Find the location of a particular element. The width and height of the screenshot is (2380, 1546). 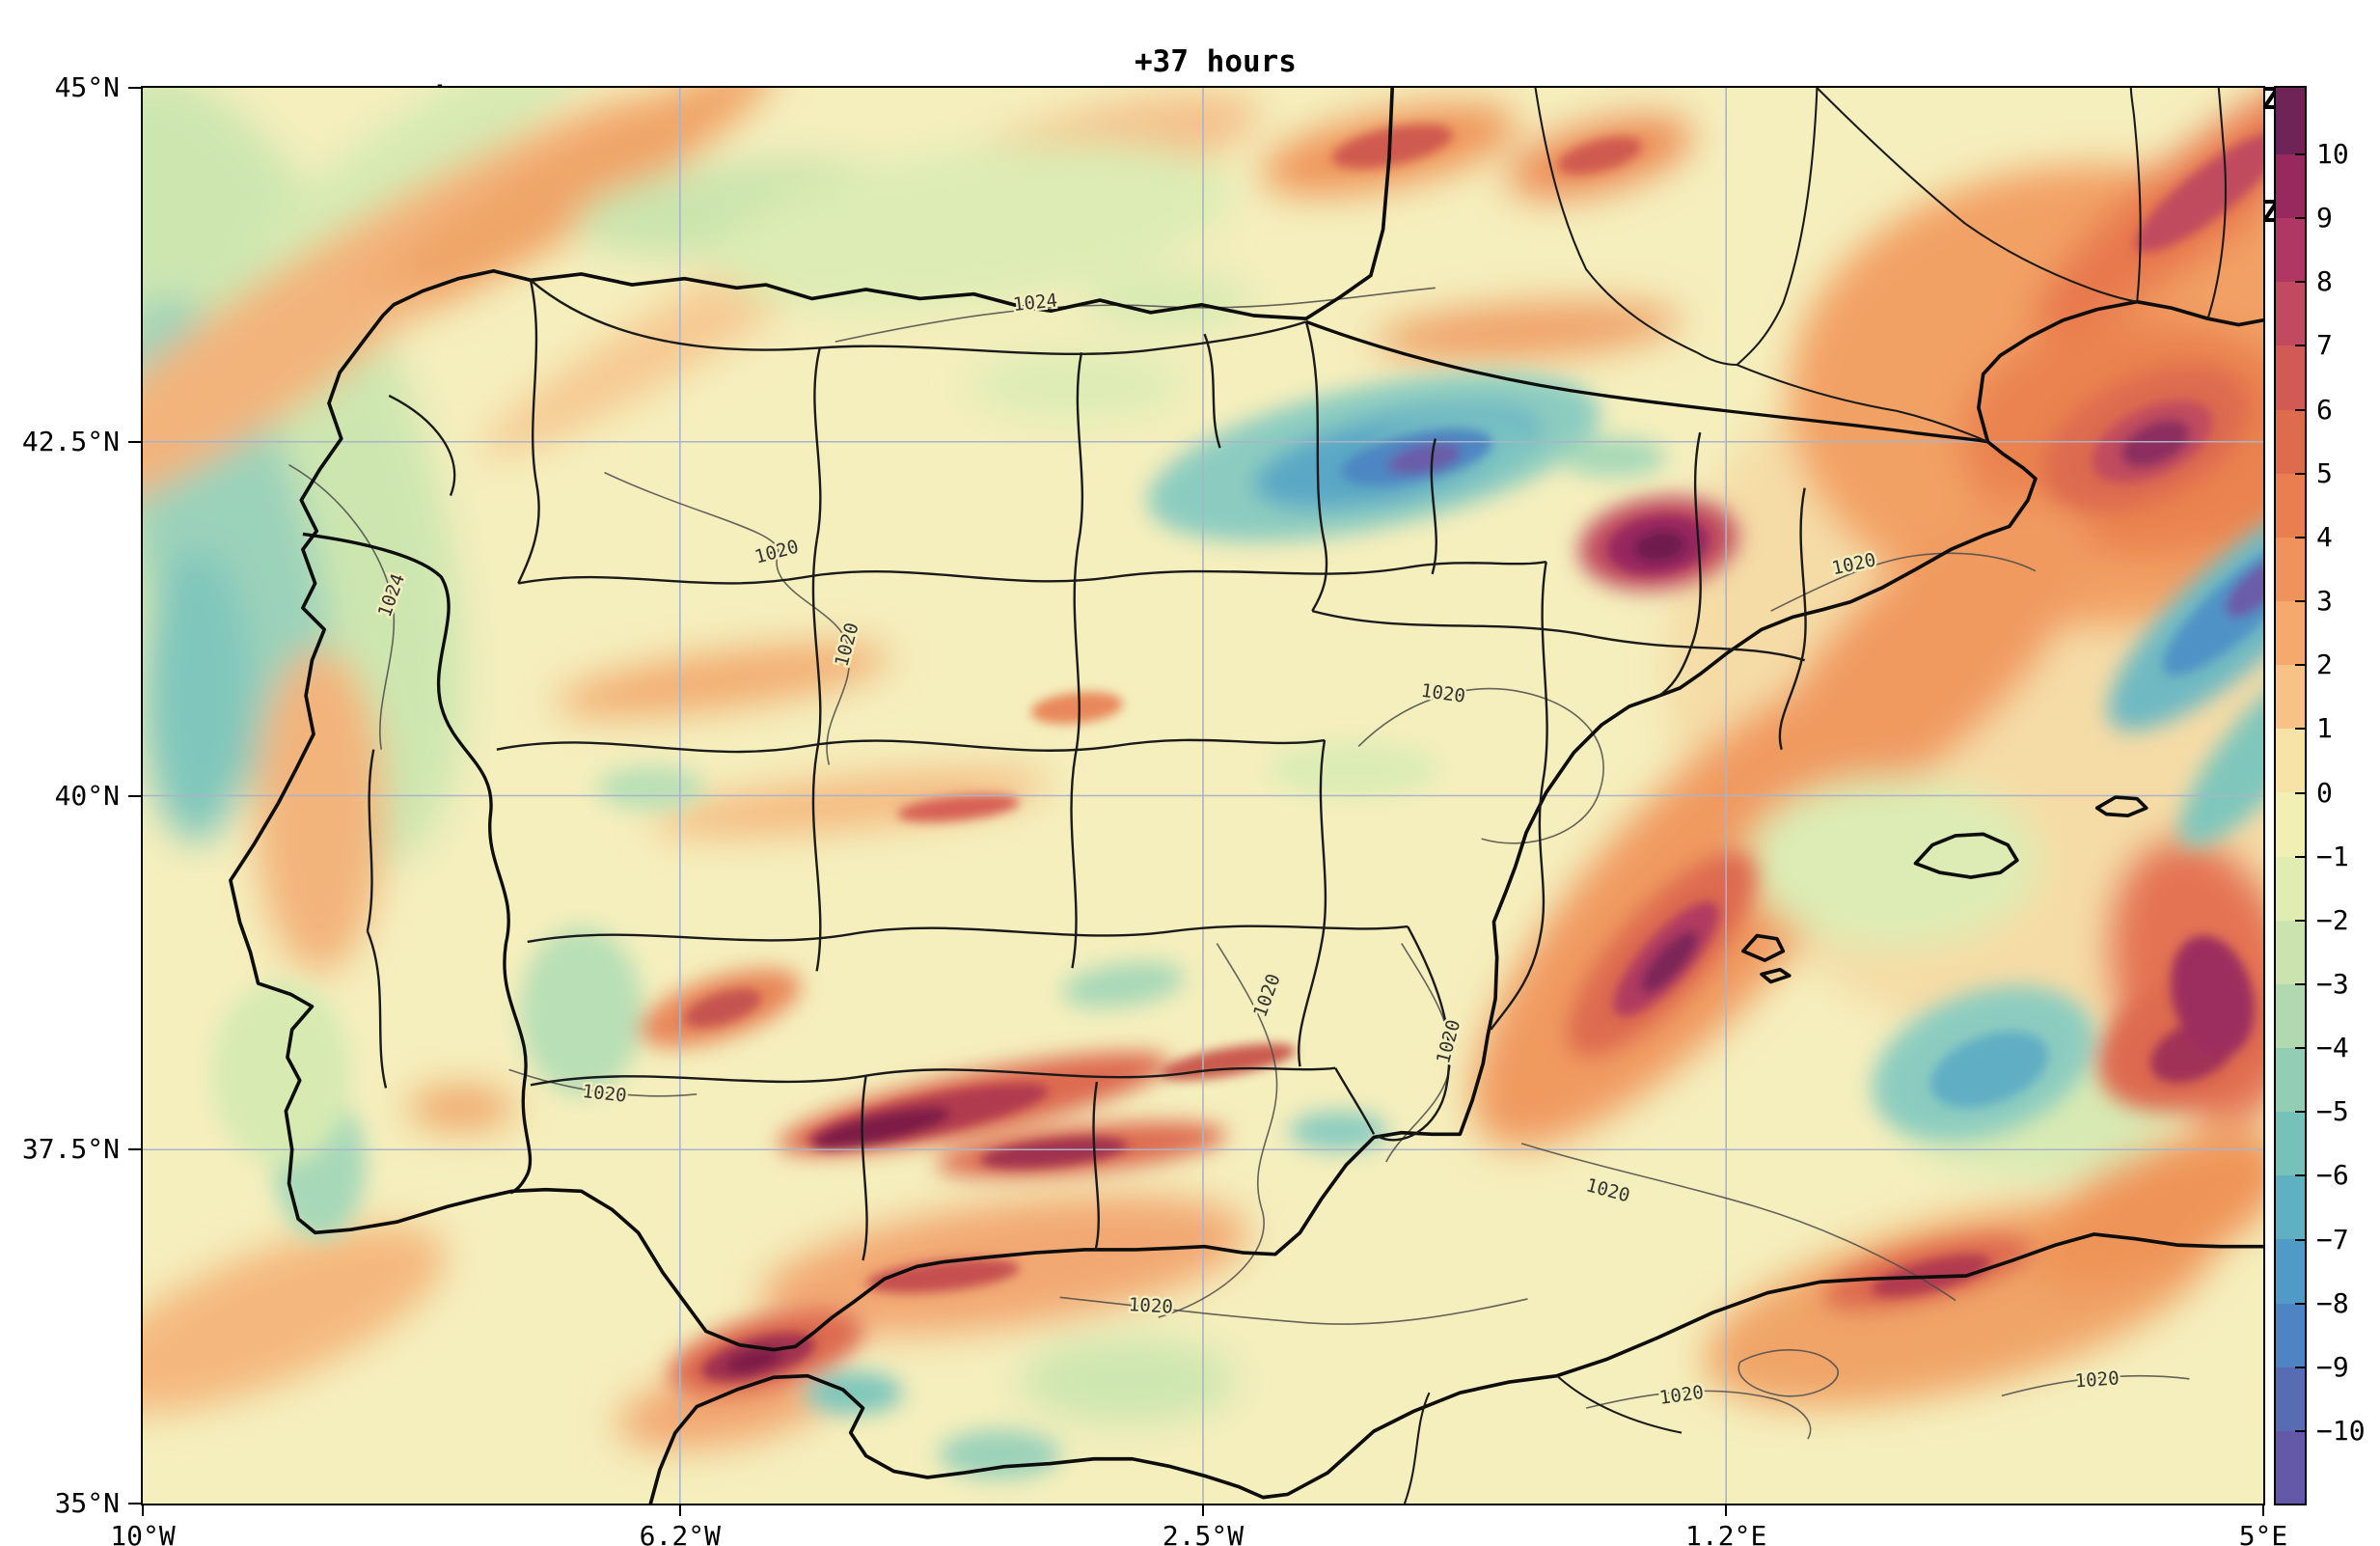

colorbar-tick-label: 0 is located at coordinates (2324, 792).